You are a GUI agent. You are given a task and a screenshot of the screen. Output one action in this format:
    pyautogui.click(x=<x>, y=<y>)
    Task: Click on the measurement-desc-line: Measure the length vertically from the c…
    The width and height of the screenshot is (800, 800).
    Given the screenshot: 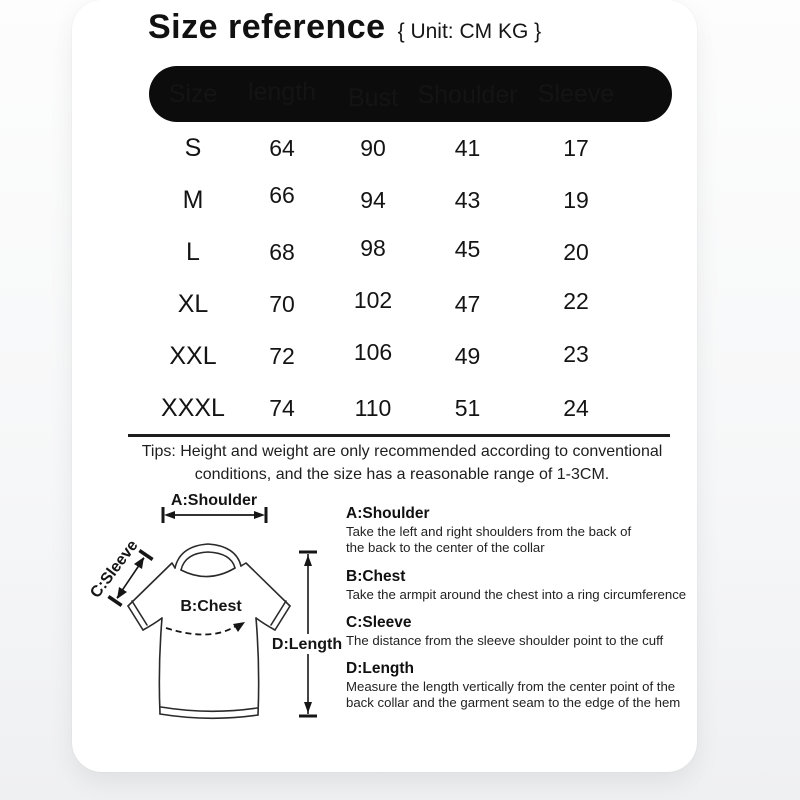 What is the action you would take?
    pyautogui.click(x=511, y=687)
    